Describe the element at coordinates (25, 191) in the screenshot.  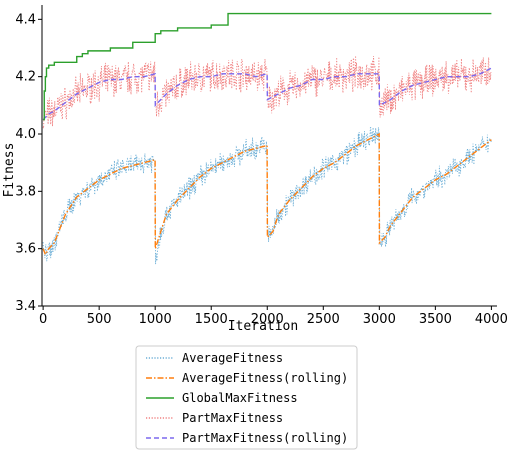
I see `y-tick-label: 3.8` at that location.